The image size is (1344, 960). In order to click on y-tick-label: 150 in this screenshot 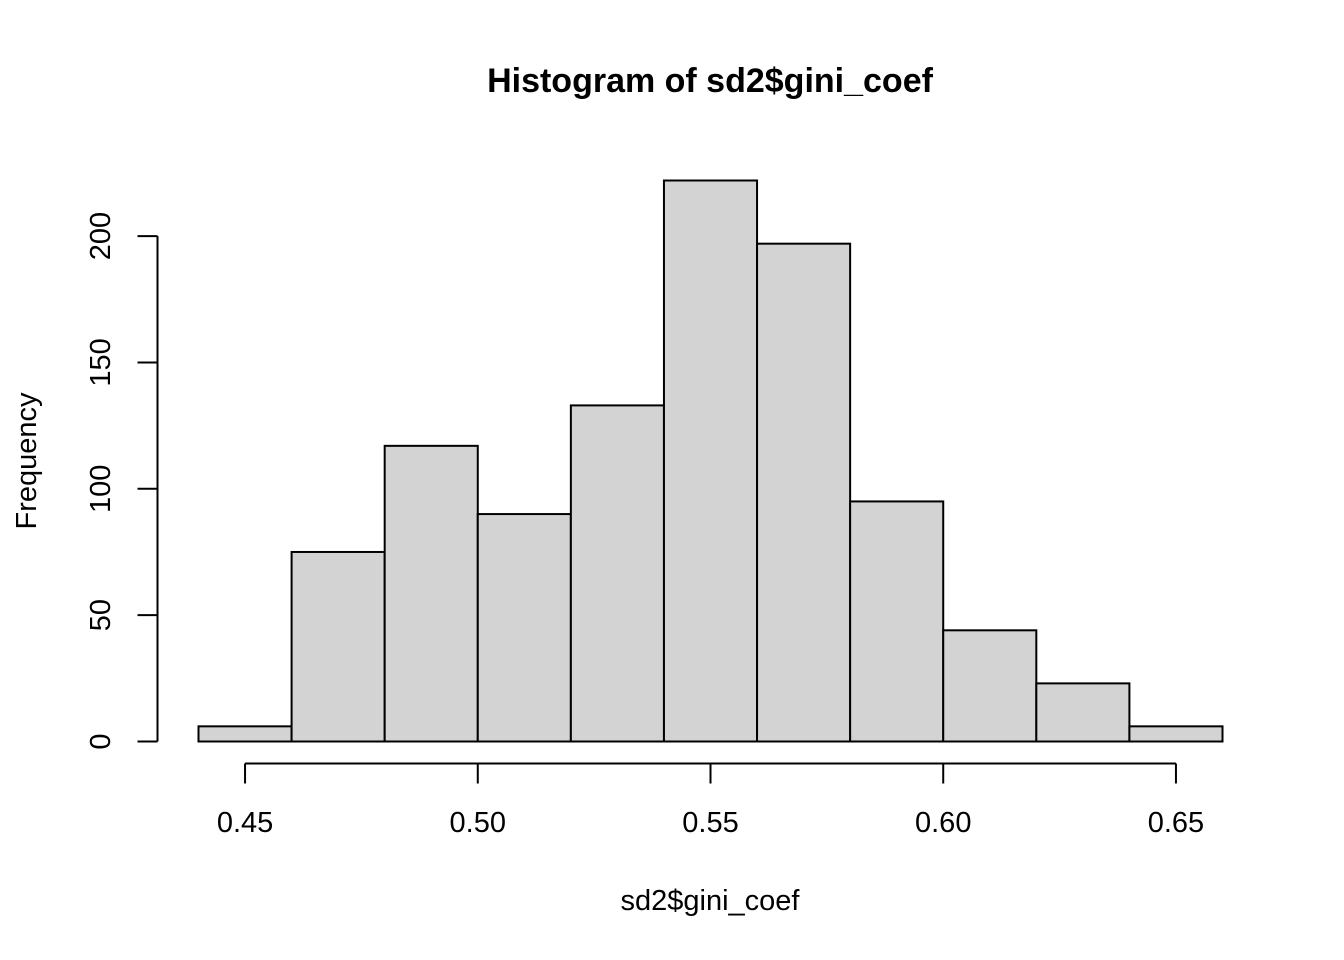, I will do `click(101, 362)`.